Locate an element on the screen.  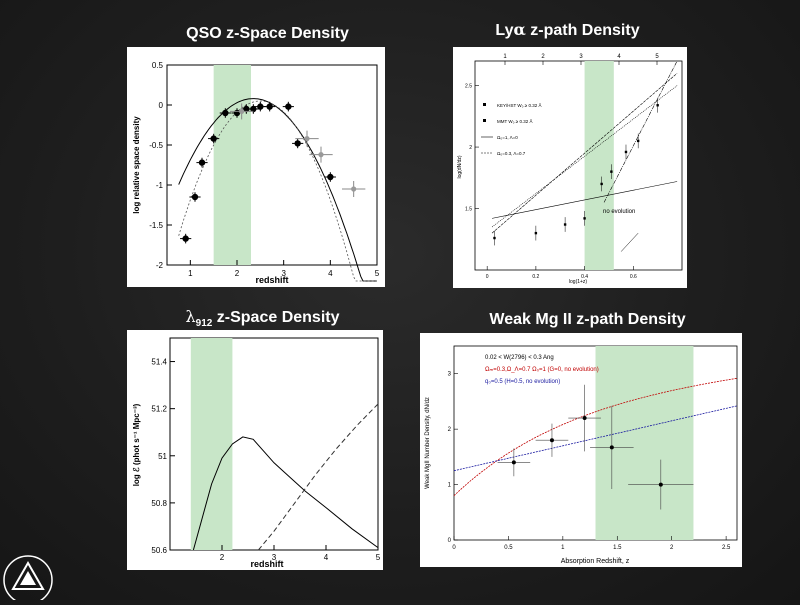
lya-legend-label: MMT W₀ ≥ 0.32 Å is located at coordinates (515, 121).